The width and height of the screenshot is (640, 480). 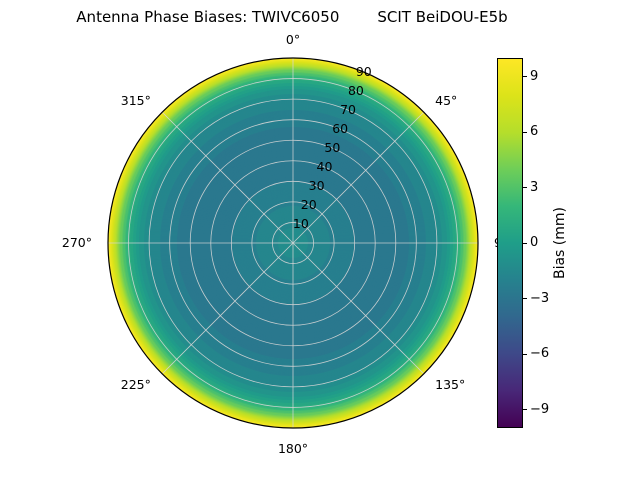 I want to click on radial-tick-label: 40, so click(x=325, y=166).